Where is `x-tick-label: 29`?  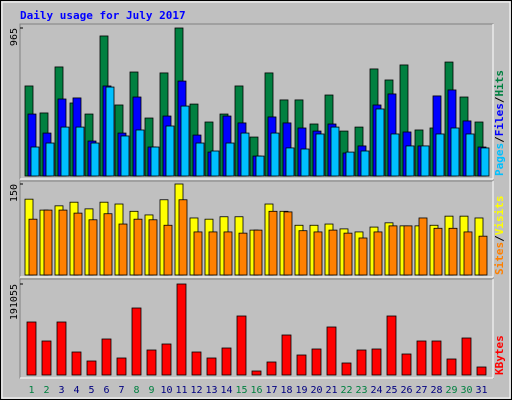 x-tick-label: 29 is located at coordinates (451, 390).